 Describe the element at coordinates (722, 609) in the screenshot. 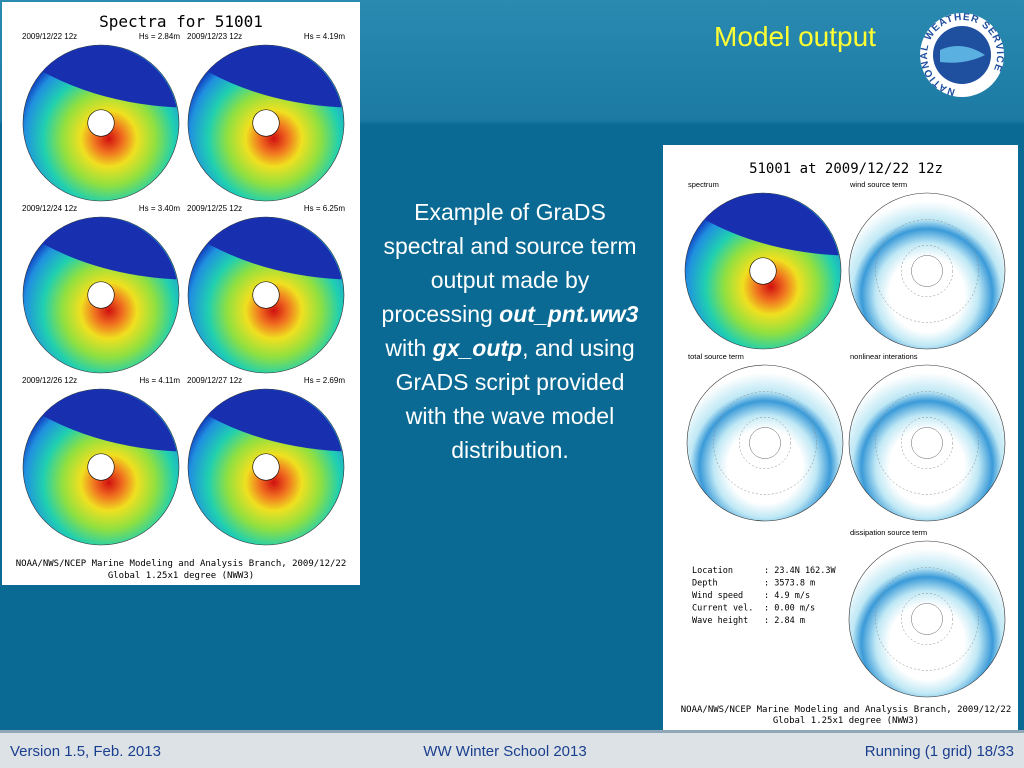

I see `info-label: Current vel.` at that location.